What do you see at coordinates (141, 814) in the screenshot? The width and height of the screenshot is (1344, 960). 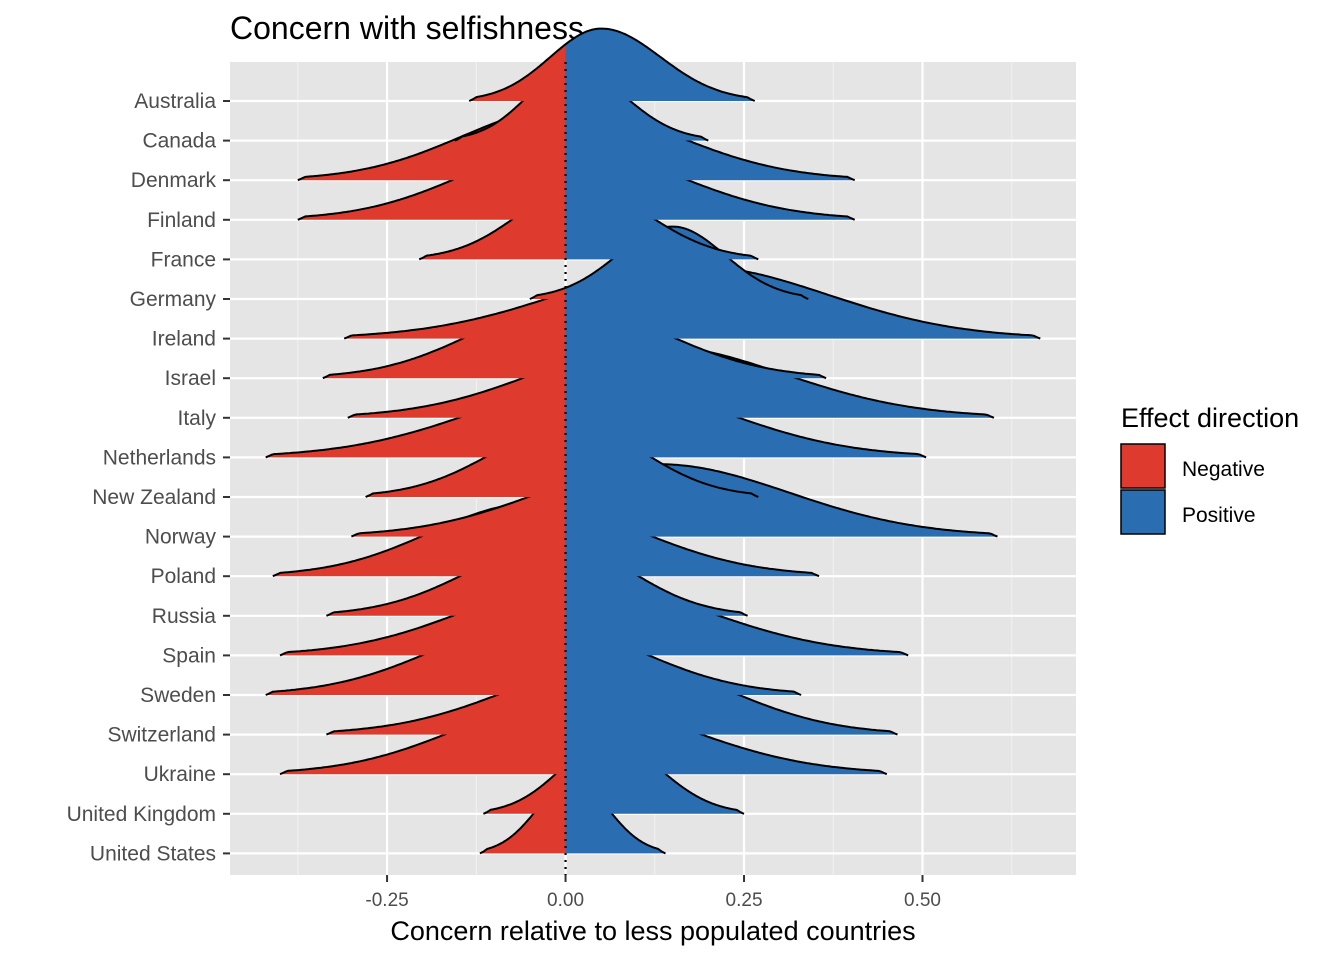 I see `y-tick-label: United Kingdom` at bounding box center [141, 814].